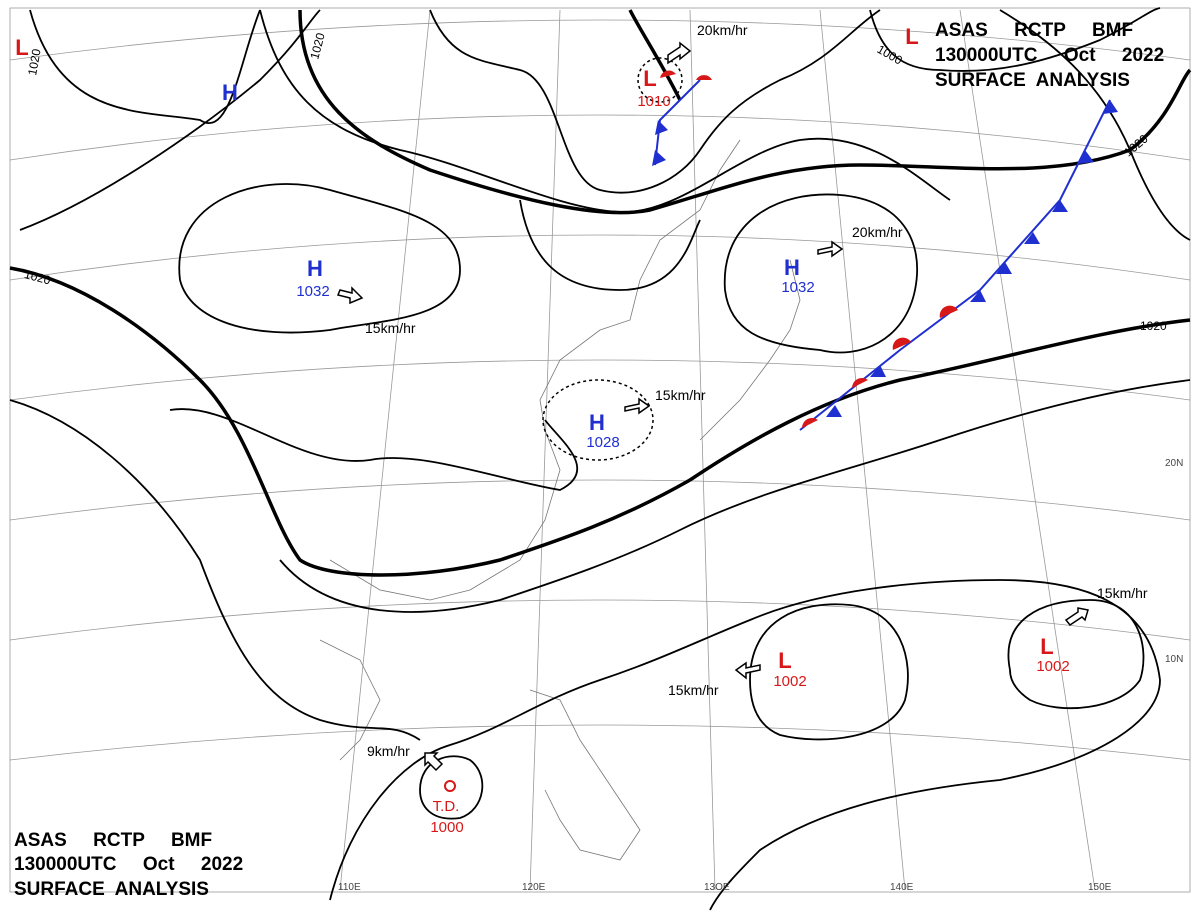 Image resolution: width=1200 pixels, height=924 pixels. What do you see at coordinates (446, 806) in the screenshot?
I see `system-symbol: T.D.` at bounding box center [446, 806].